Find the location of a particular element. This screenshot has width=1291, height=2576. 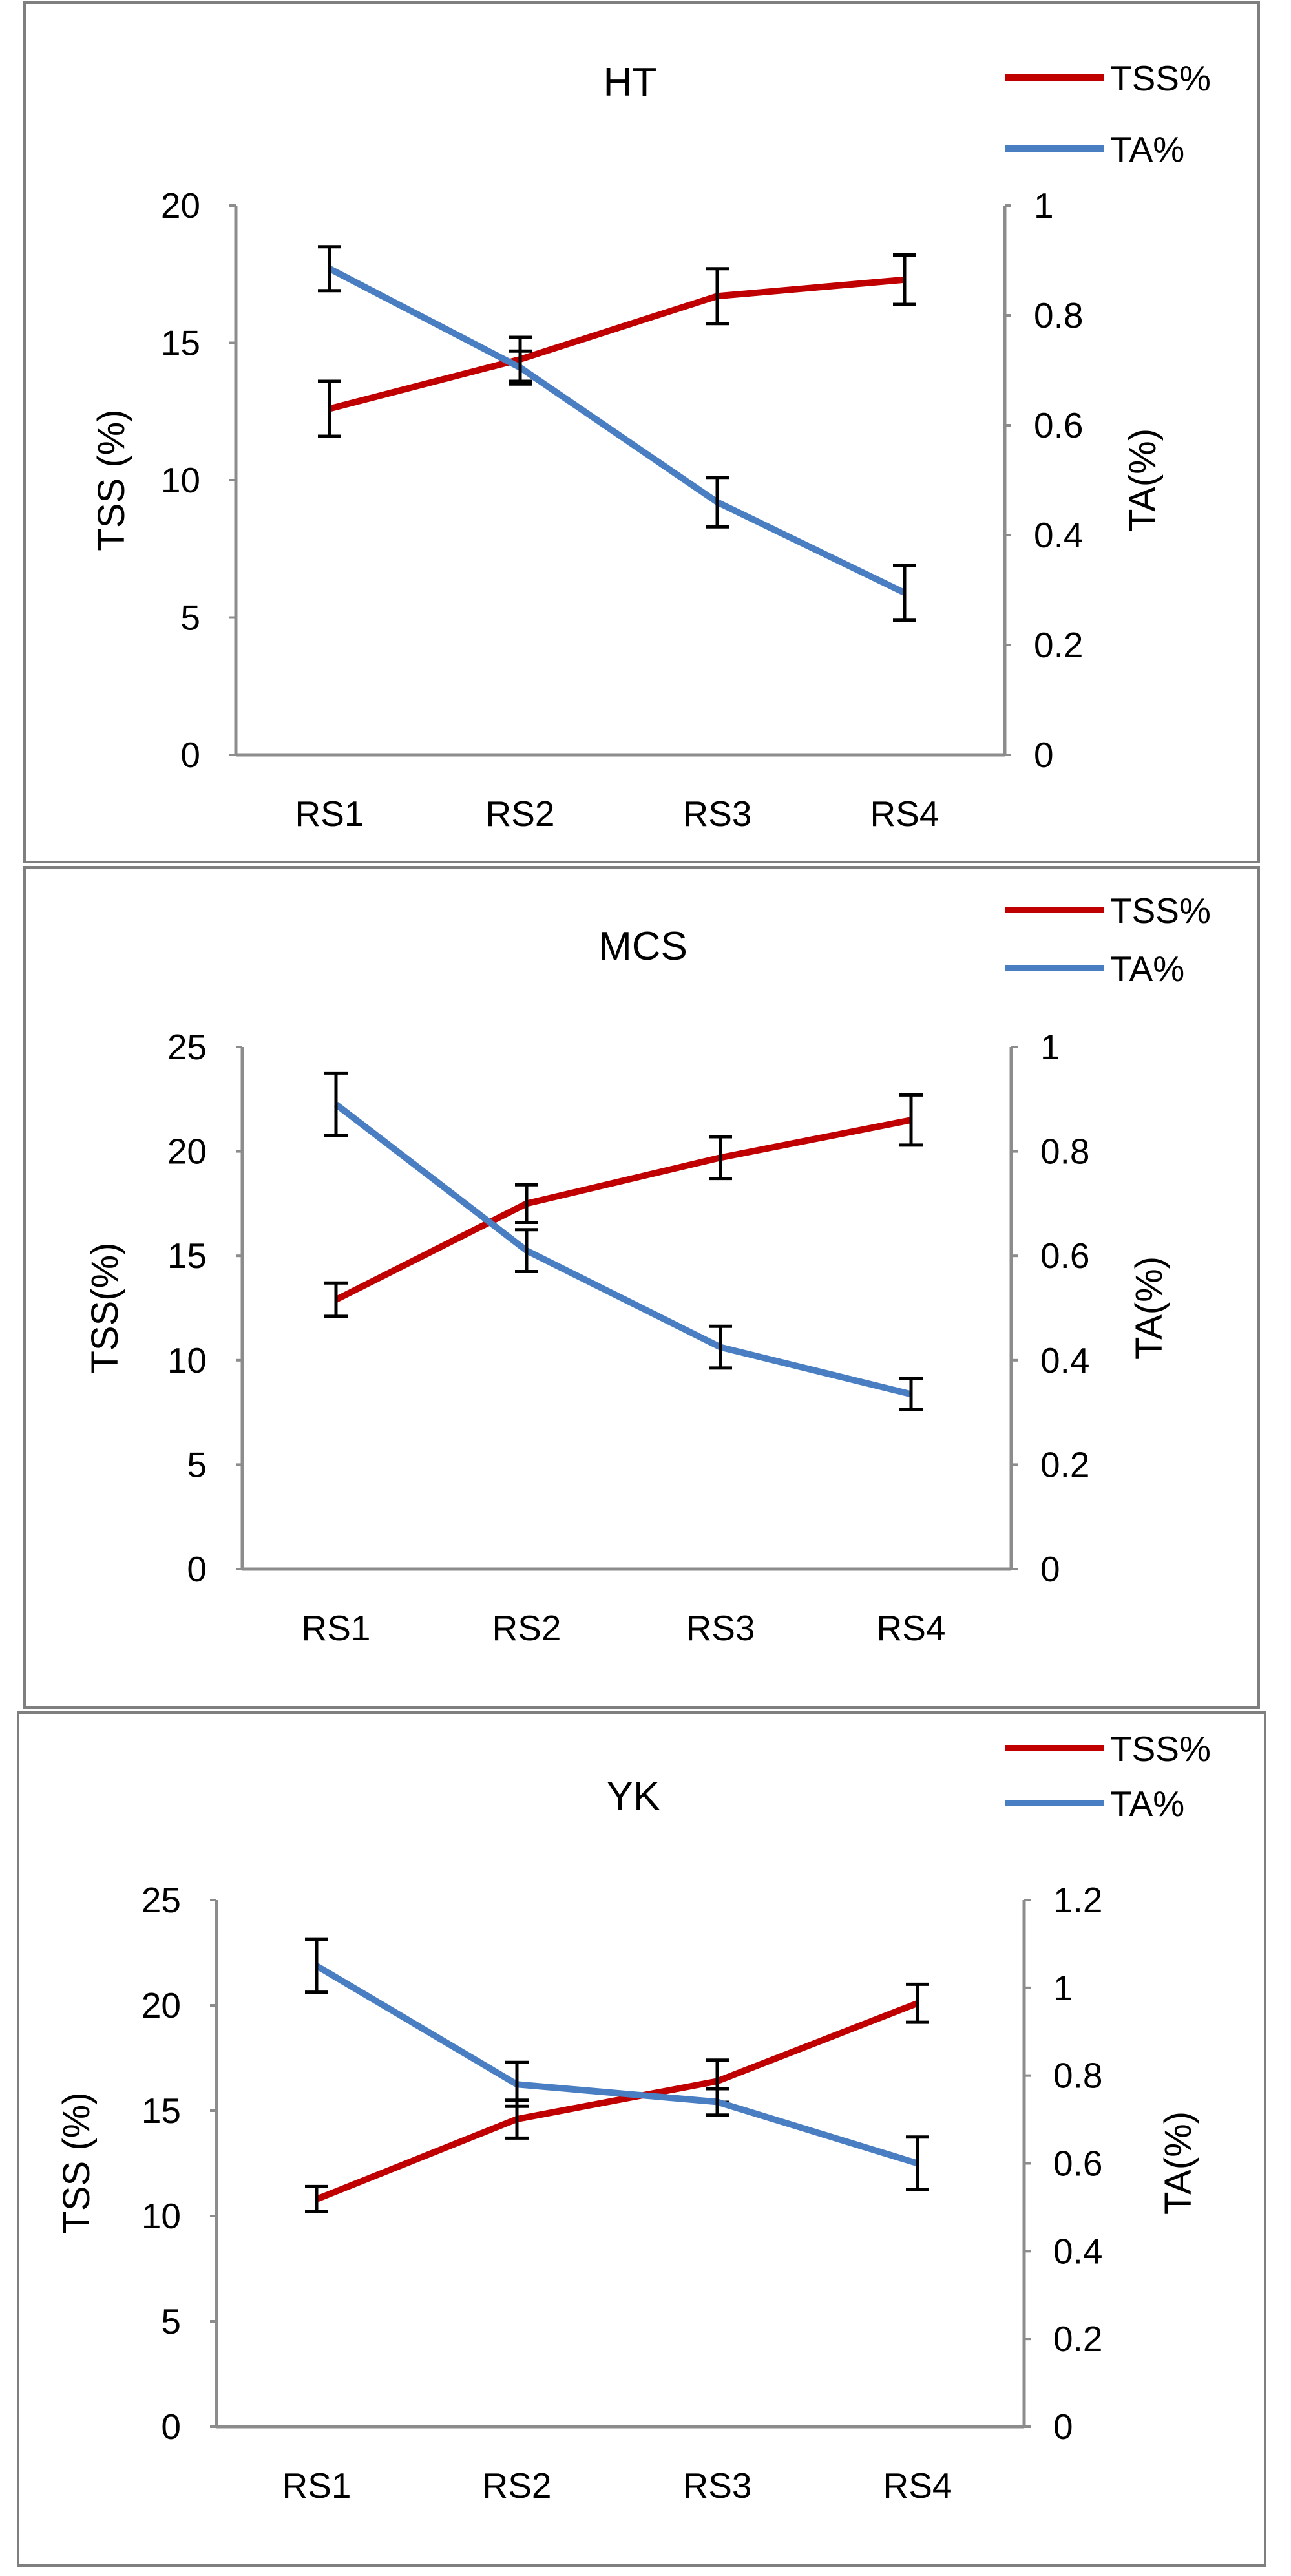

y2-tick-label: 1.2 is located at coordinates (1077, 1900).